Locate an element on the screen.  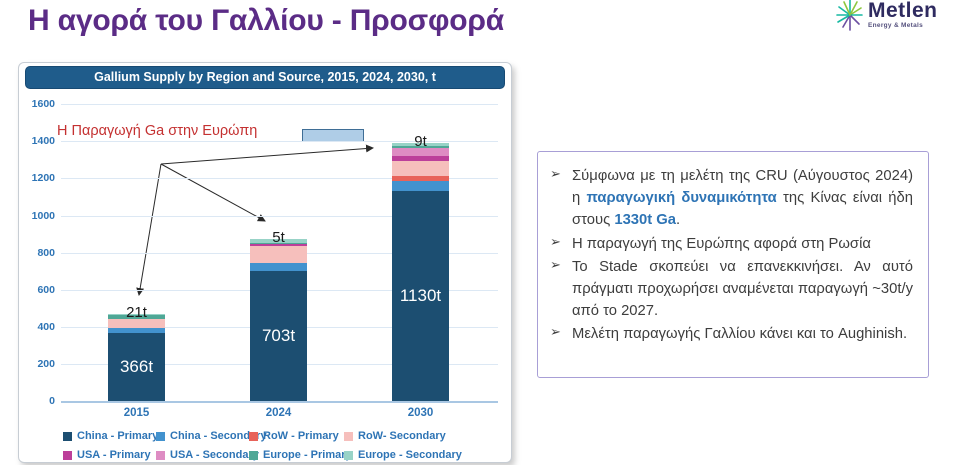
y-axis-tick-label: 800 is located at coordinates (46, 252).